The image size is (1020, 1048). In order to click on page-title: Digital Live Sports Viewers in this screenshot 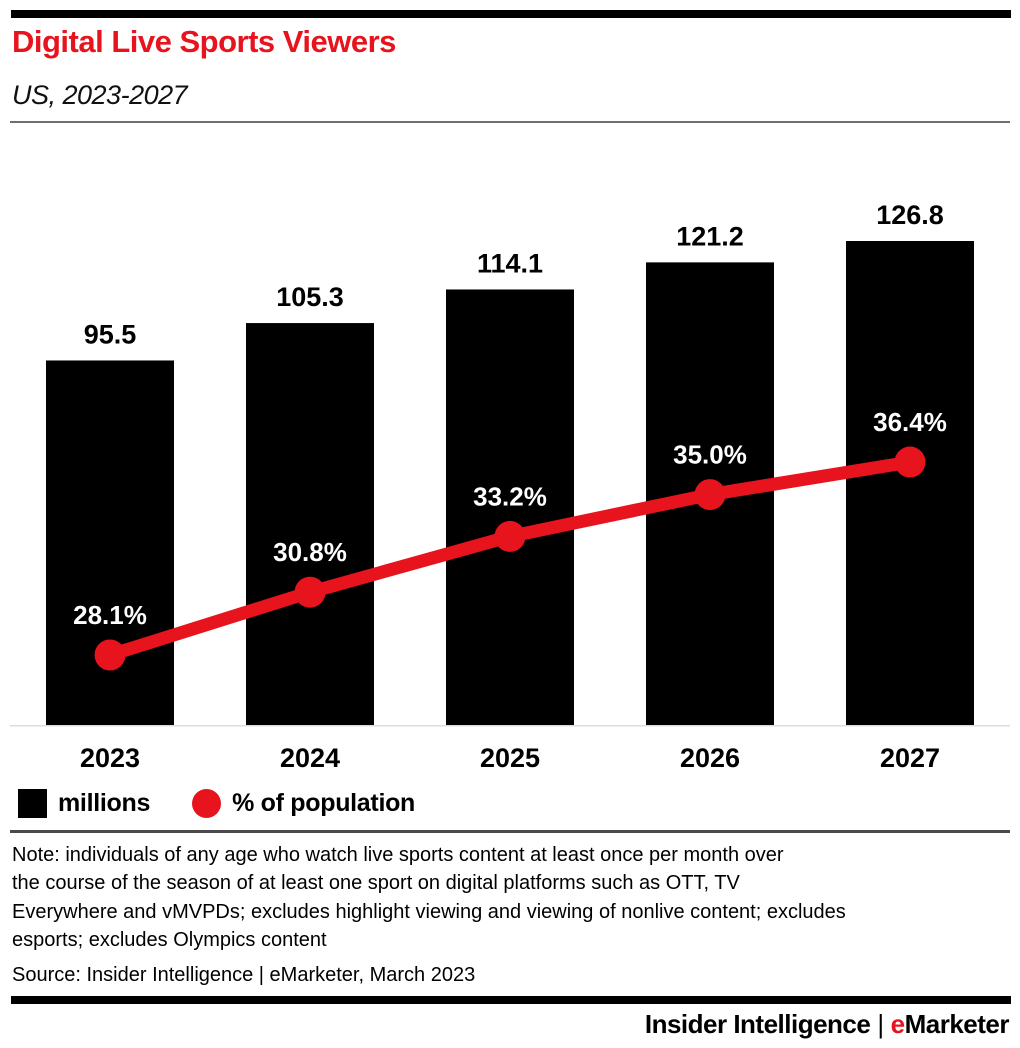, I will do `click(204, 41)`.